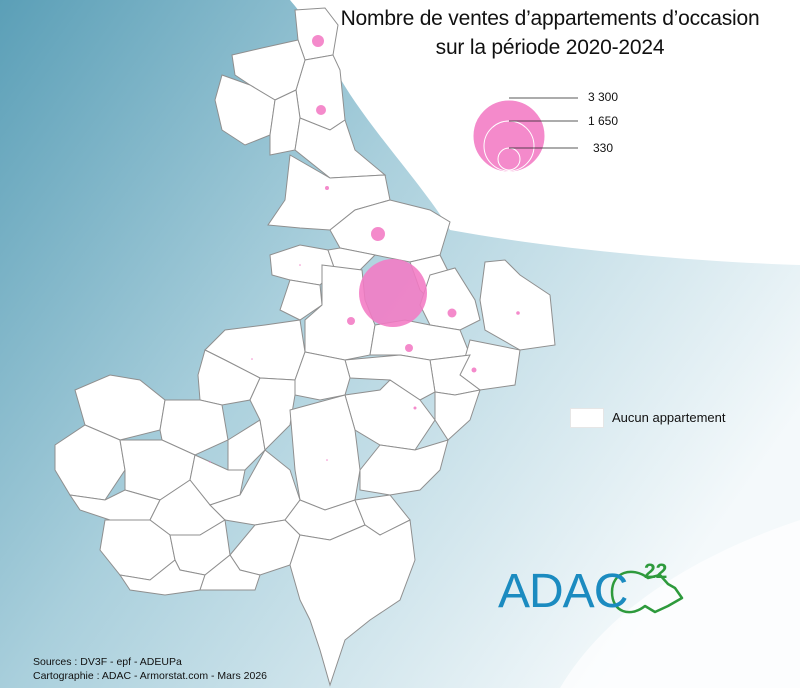  What do you see at coordinates (647, 592) in the screenshot?
I see `logo-graphic` at bounding box center [647, 592].